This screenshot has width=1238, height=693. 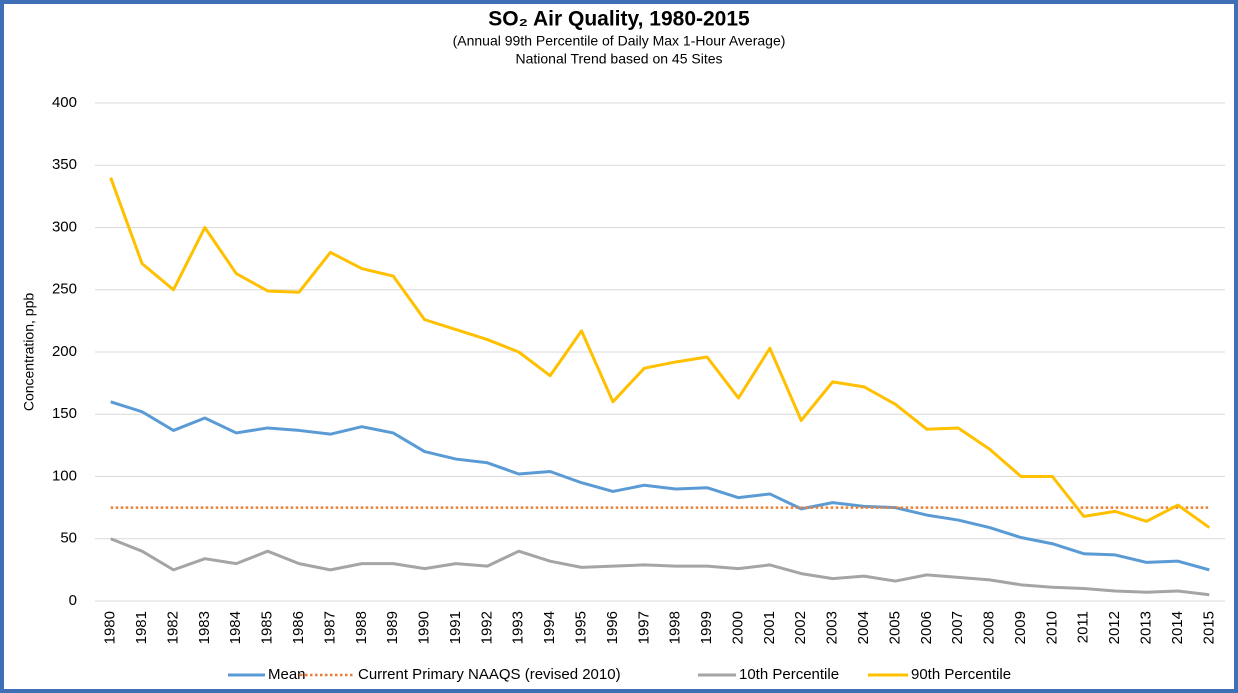 I want to click on y-tick-label: 300, so click(x=64, y=226).